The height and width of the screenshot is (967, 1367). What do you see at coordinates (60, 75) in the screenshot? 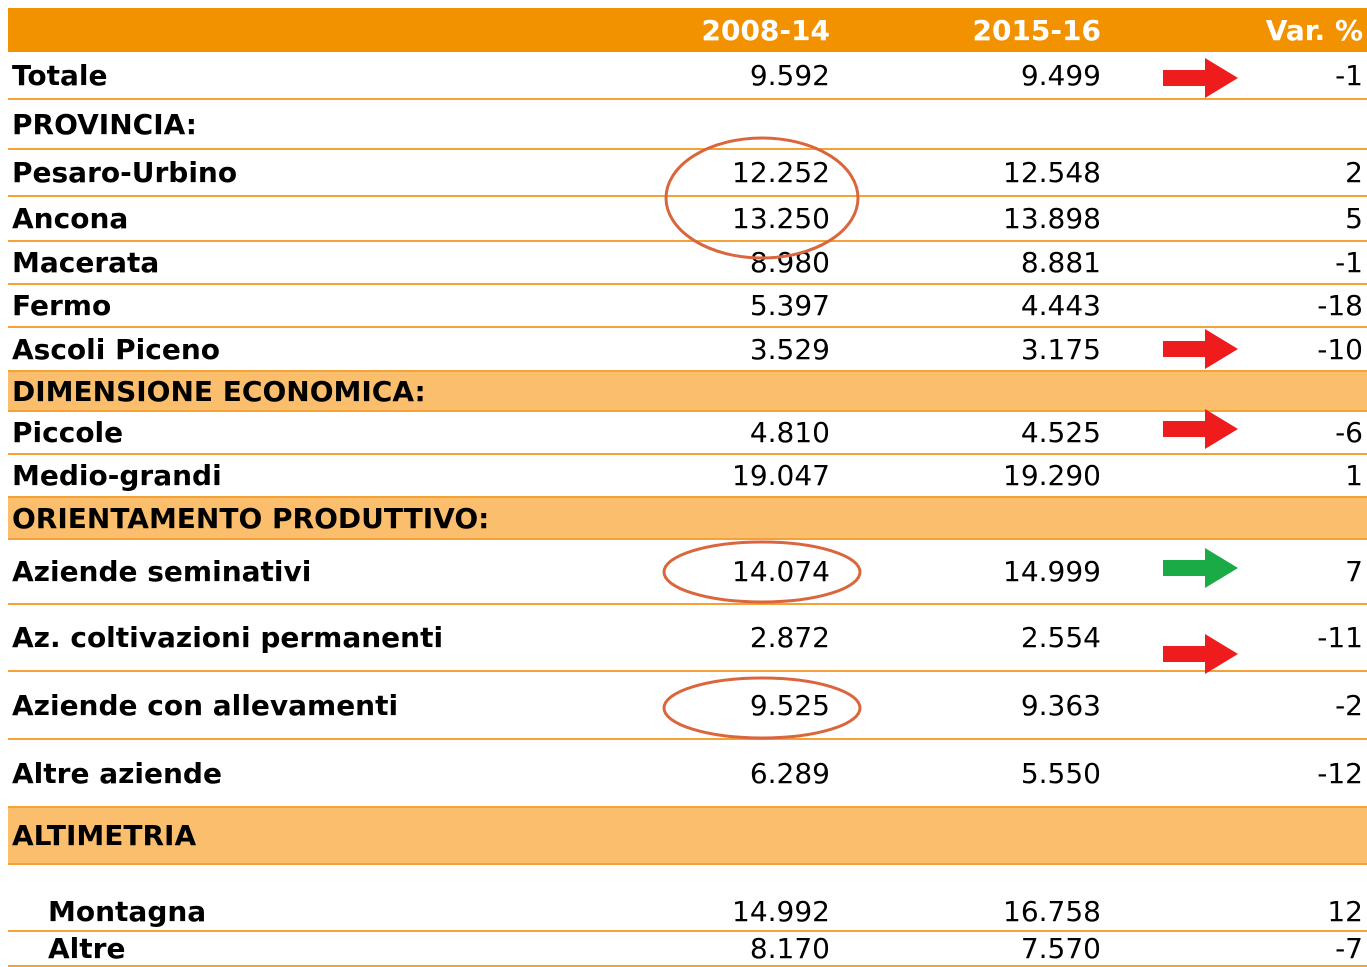
I see `cell-label: Totale` at bounding box center [60, 75].